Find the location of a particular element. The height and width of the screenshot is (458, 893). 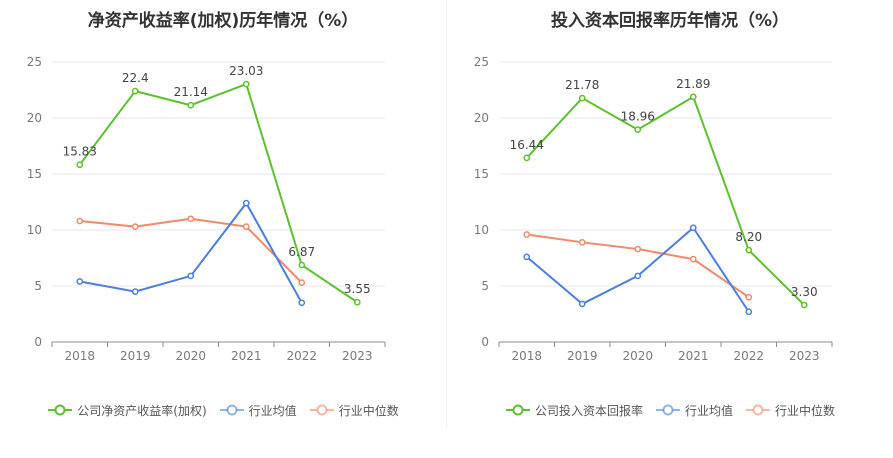

panel-divider is located at coordinates (446, 214).